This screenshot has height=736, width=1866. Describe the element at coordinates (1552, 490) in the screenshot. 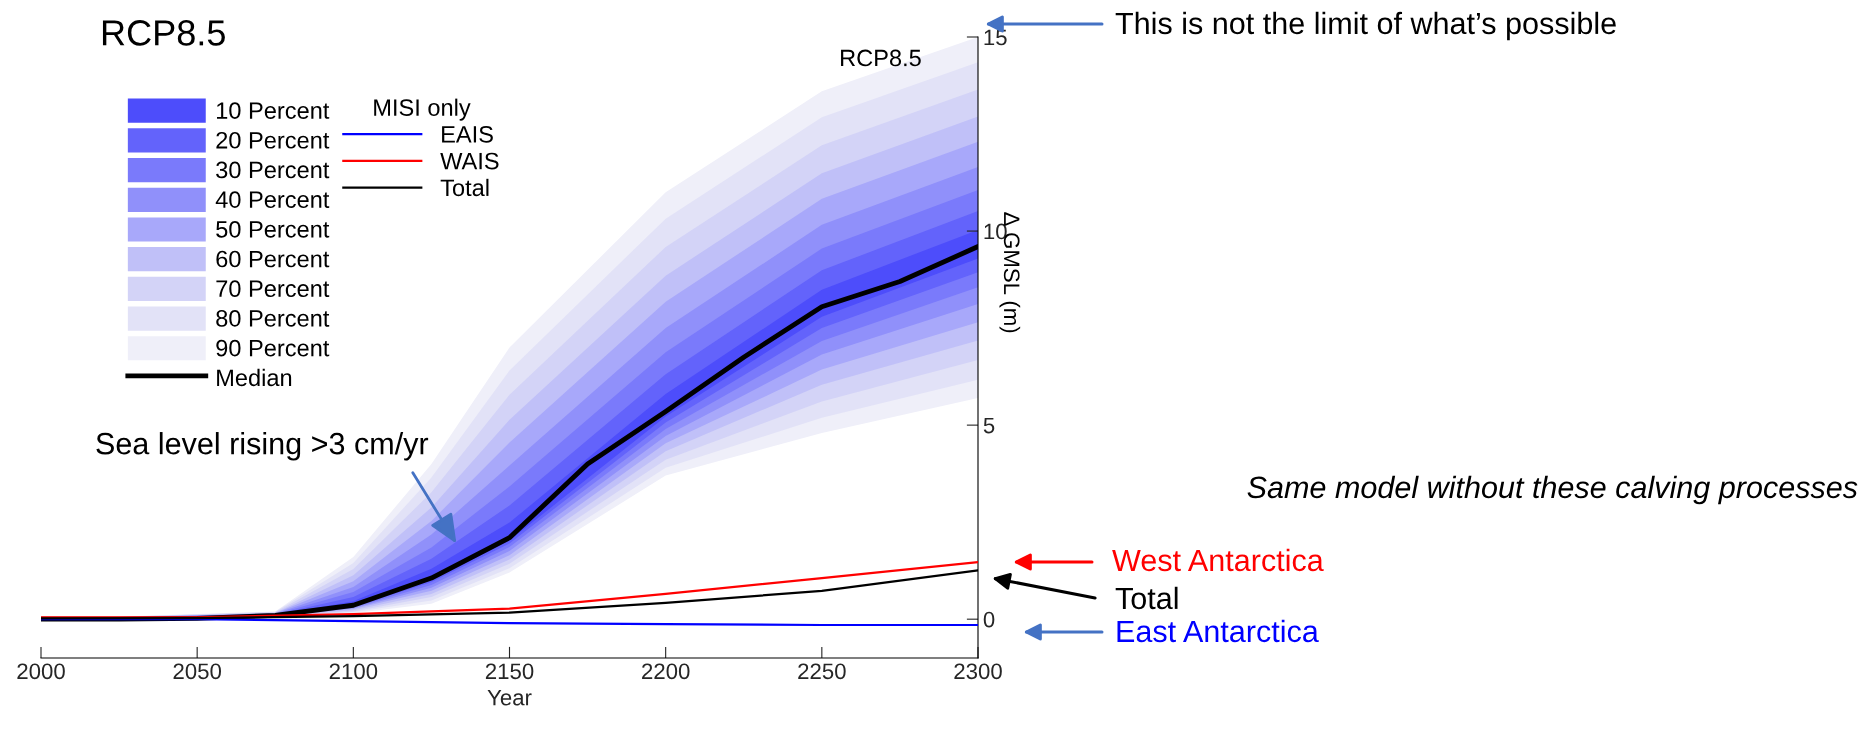

I see `text: Same model without these calving processes` at that location.